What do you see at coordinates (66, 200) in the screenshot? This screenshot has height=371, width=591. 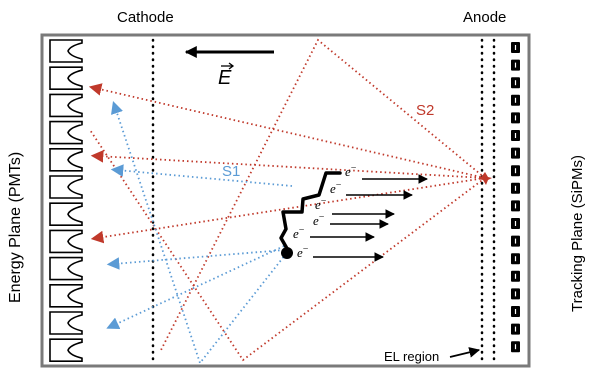 I see `pmt-array` at bounding box center [66, 200].